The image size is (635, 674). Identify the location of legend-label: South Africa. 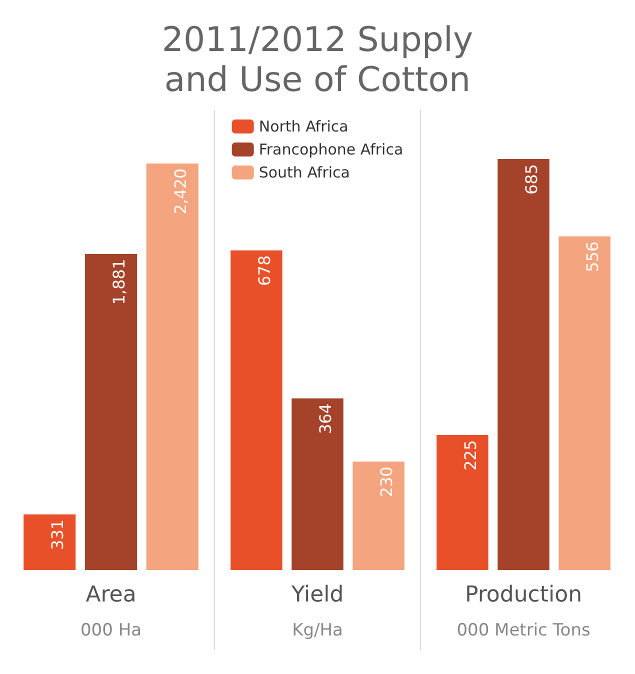
(304, 173).